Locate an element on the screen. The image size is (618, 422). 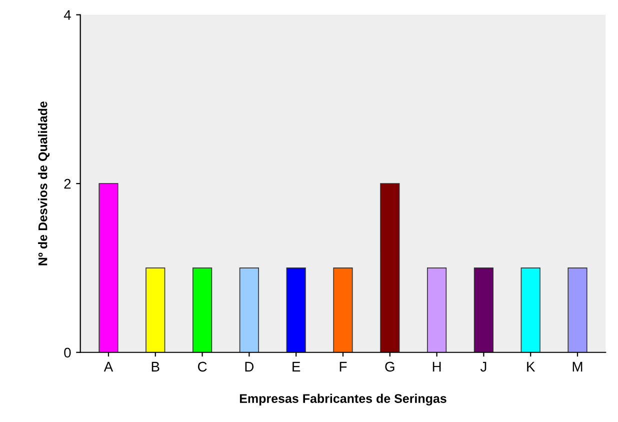
x-tick-label: H is located at coordinates (436, 367).